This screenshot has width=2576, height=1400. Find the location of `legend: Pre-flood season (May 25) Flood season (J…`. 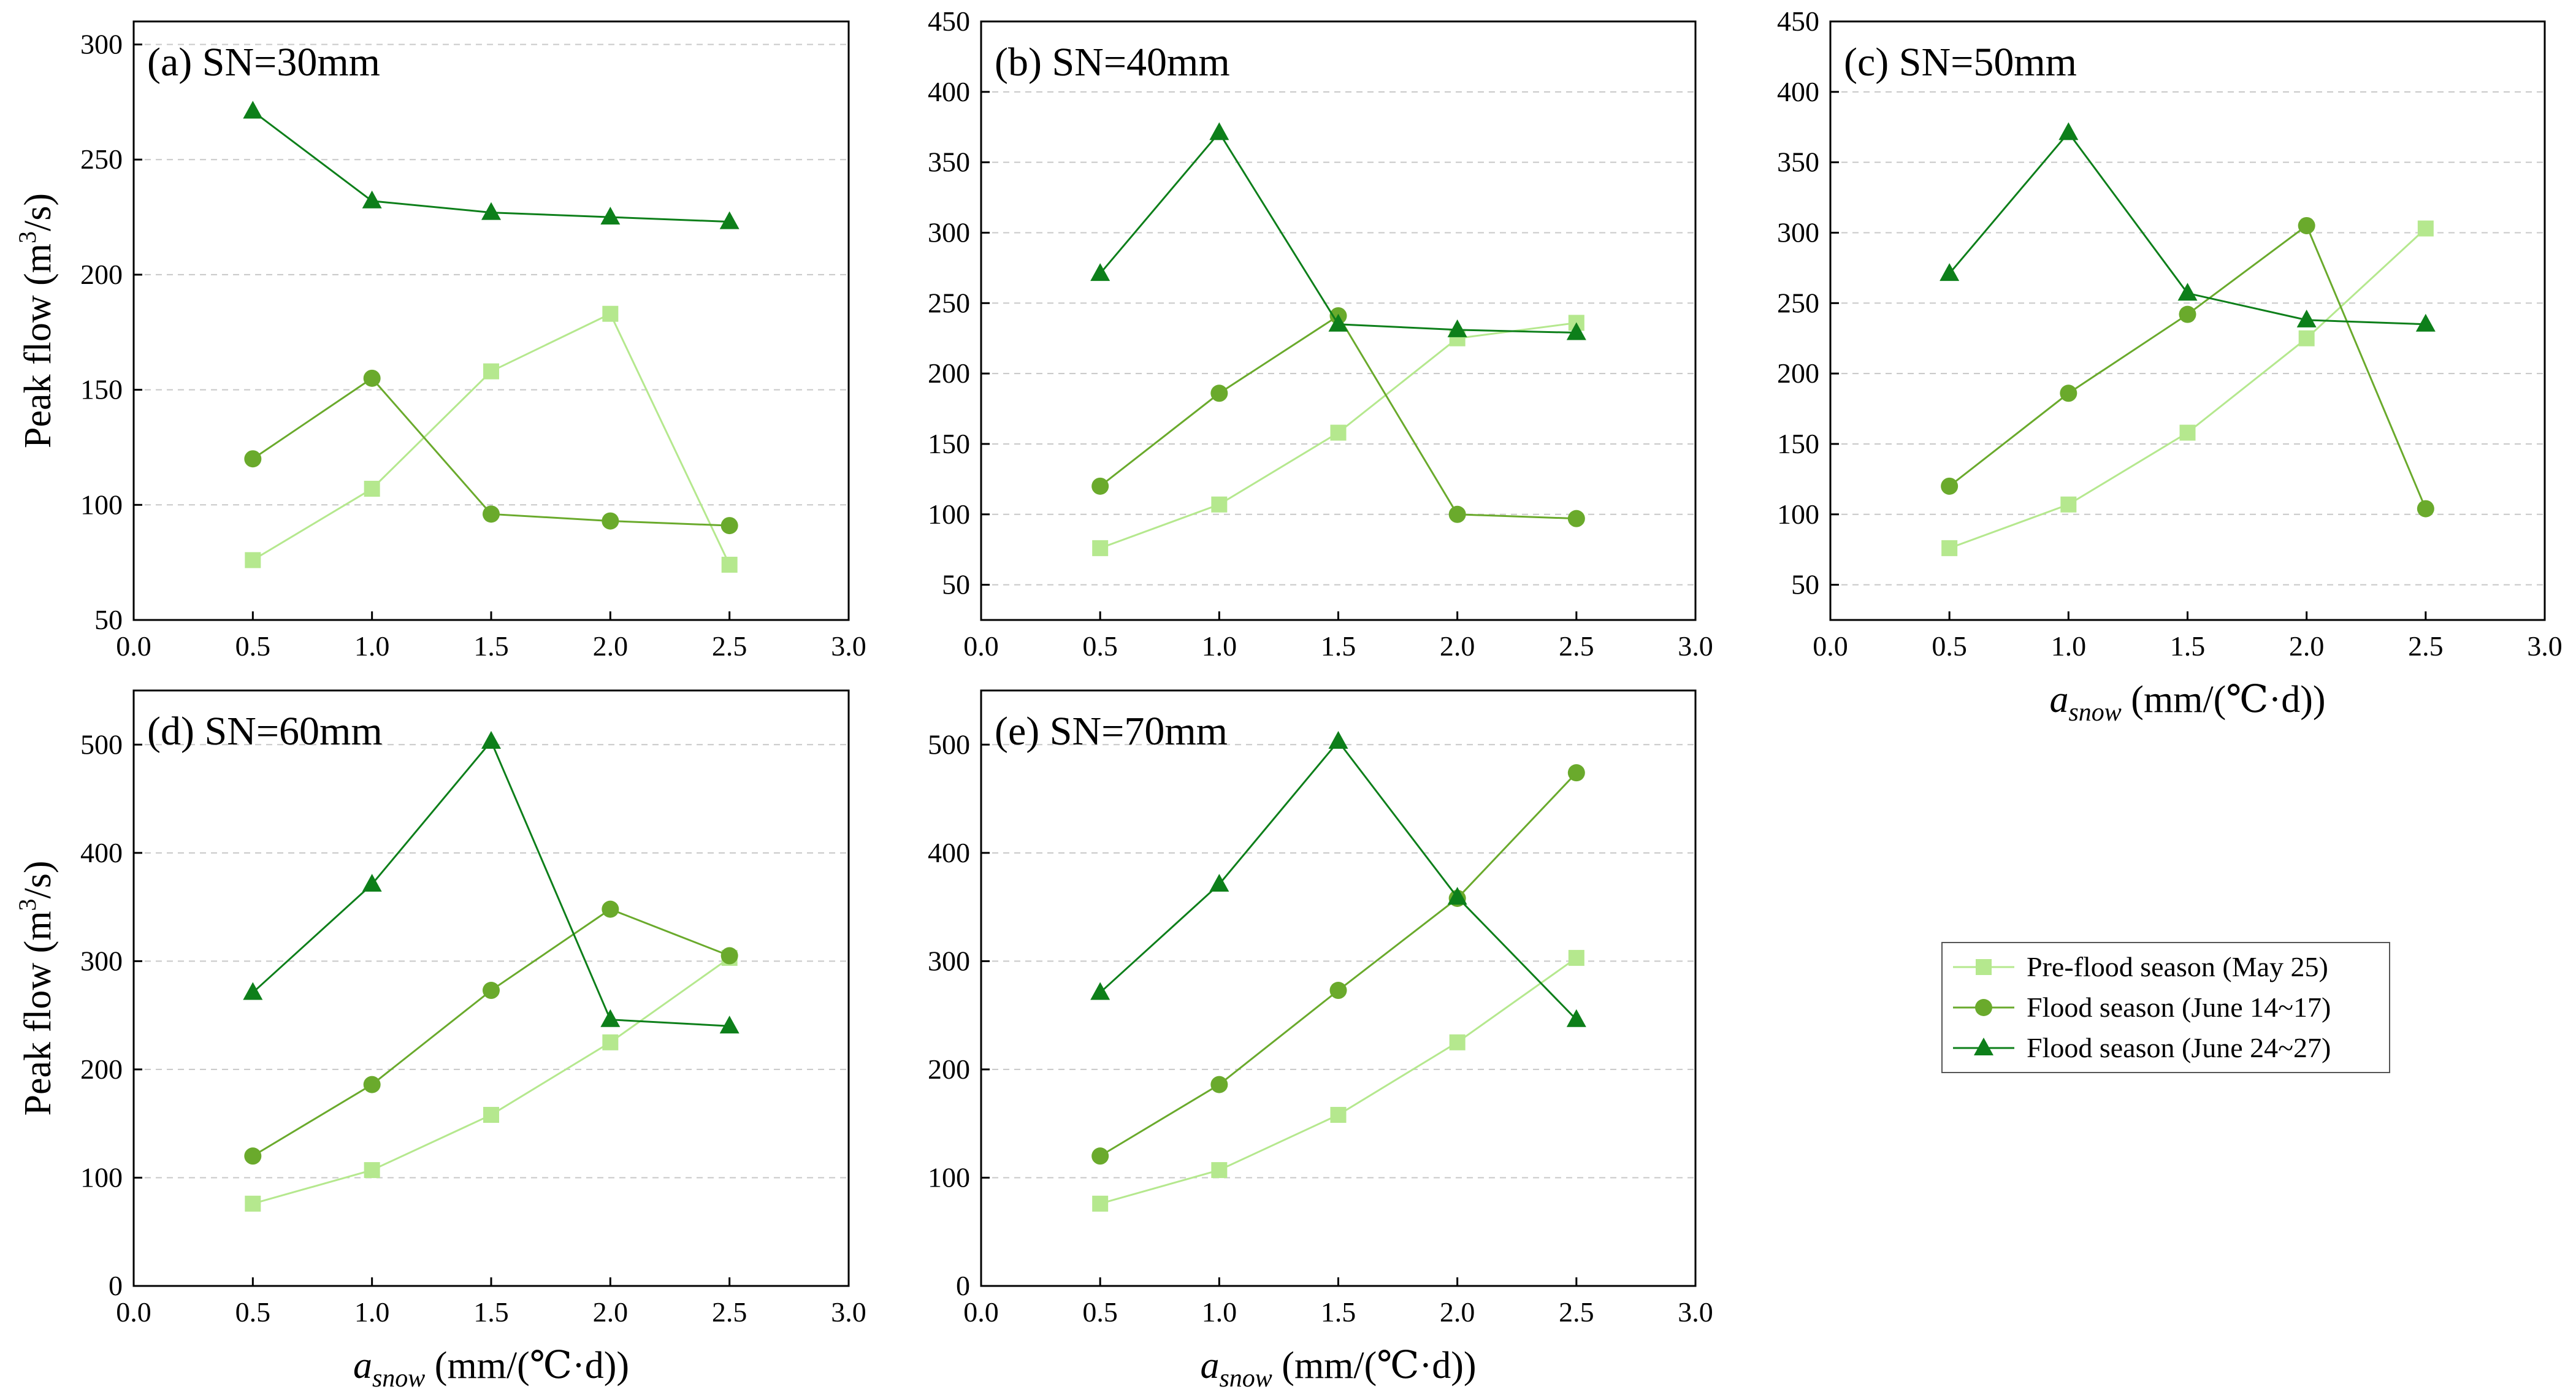

legend: Pre-flood season (May 25) Flood season (J… is located at coordinates (2165, 1007).